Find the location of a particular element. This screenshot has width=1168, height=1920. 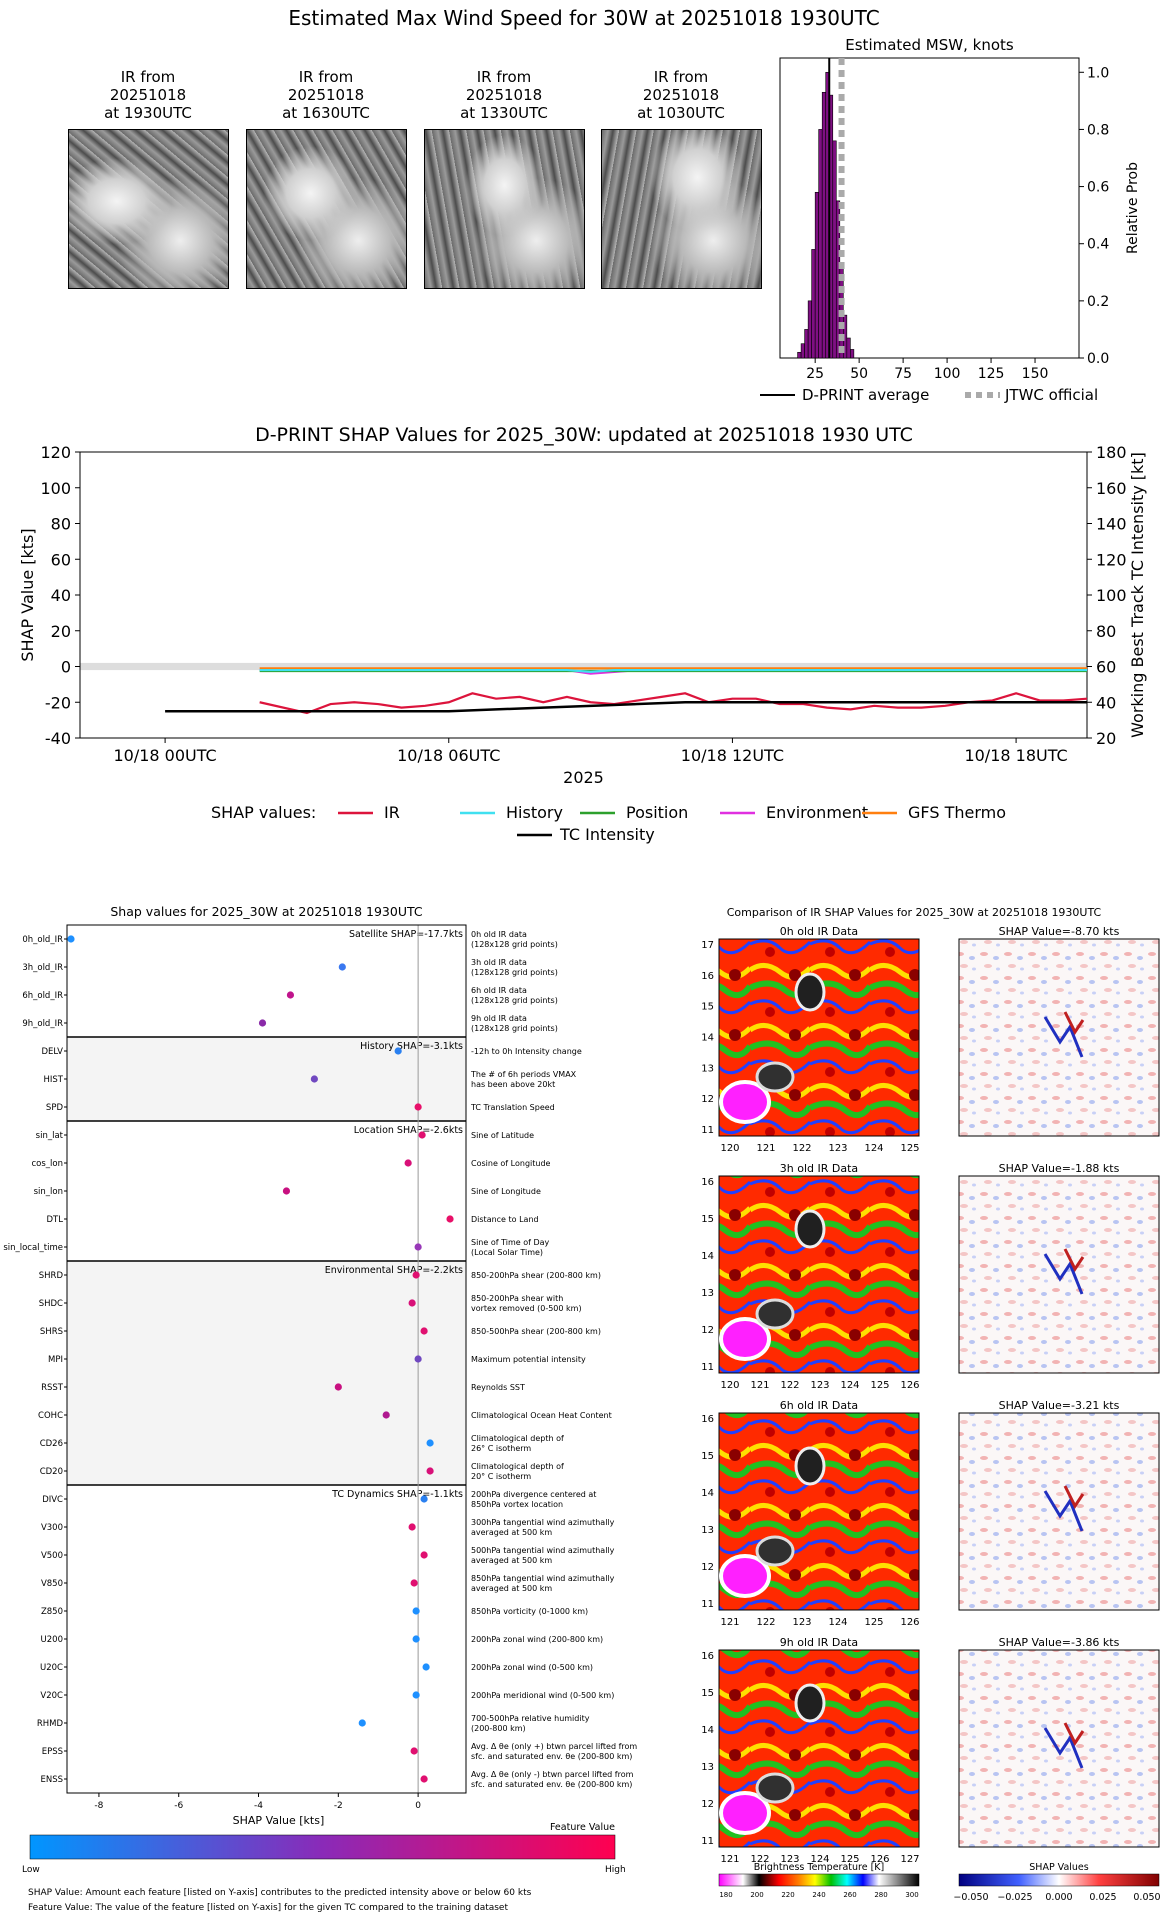

feature-desc: 200hPa meridional wind (0-500 km) is located at coordinates (542, 1695).